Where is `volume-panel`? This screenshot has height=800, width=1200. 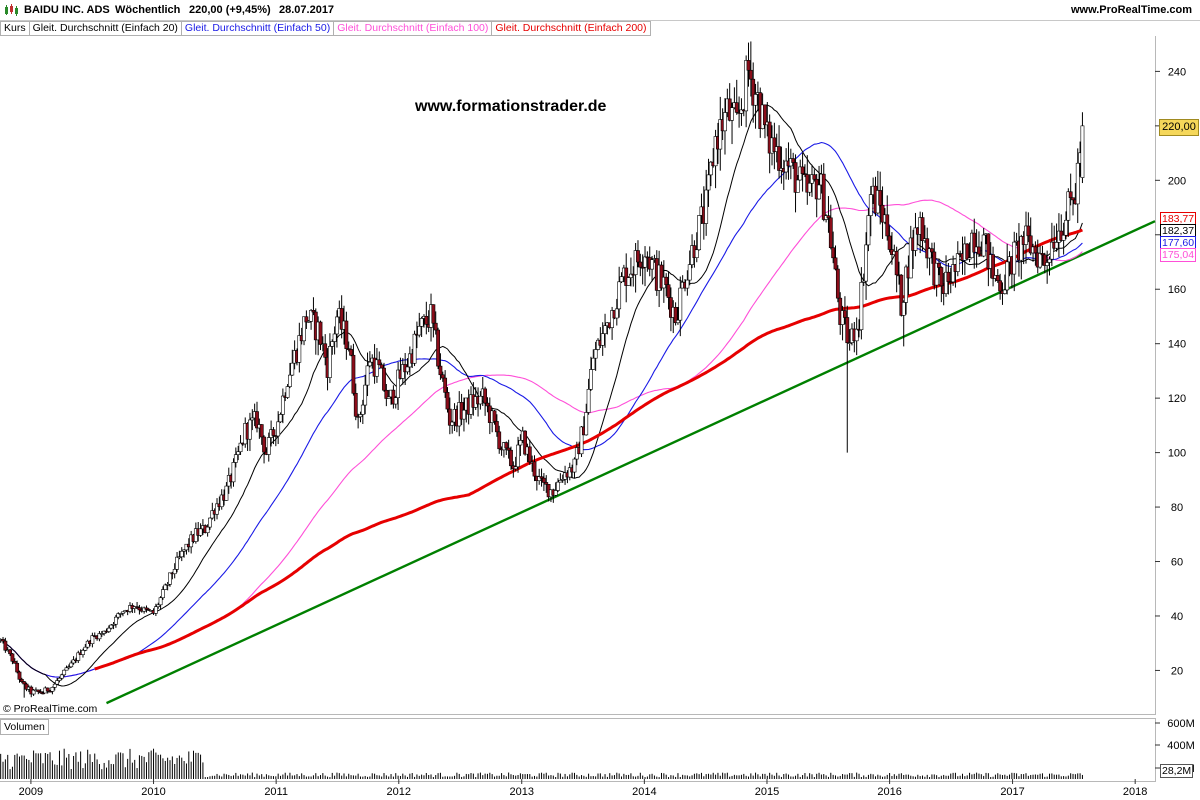
volume-panel is located at coordinates (578, 750).